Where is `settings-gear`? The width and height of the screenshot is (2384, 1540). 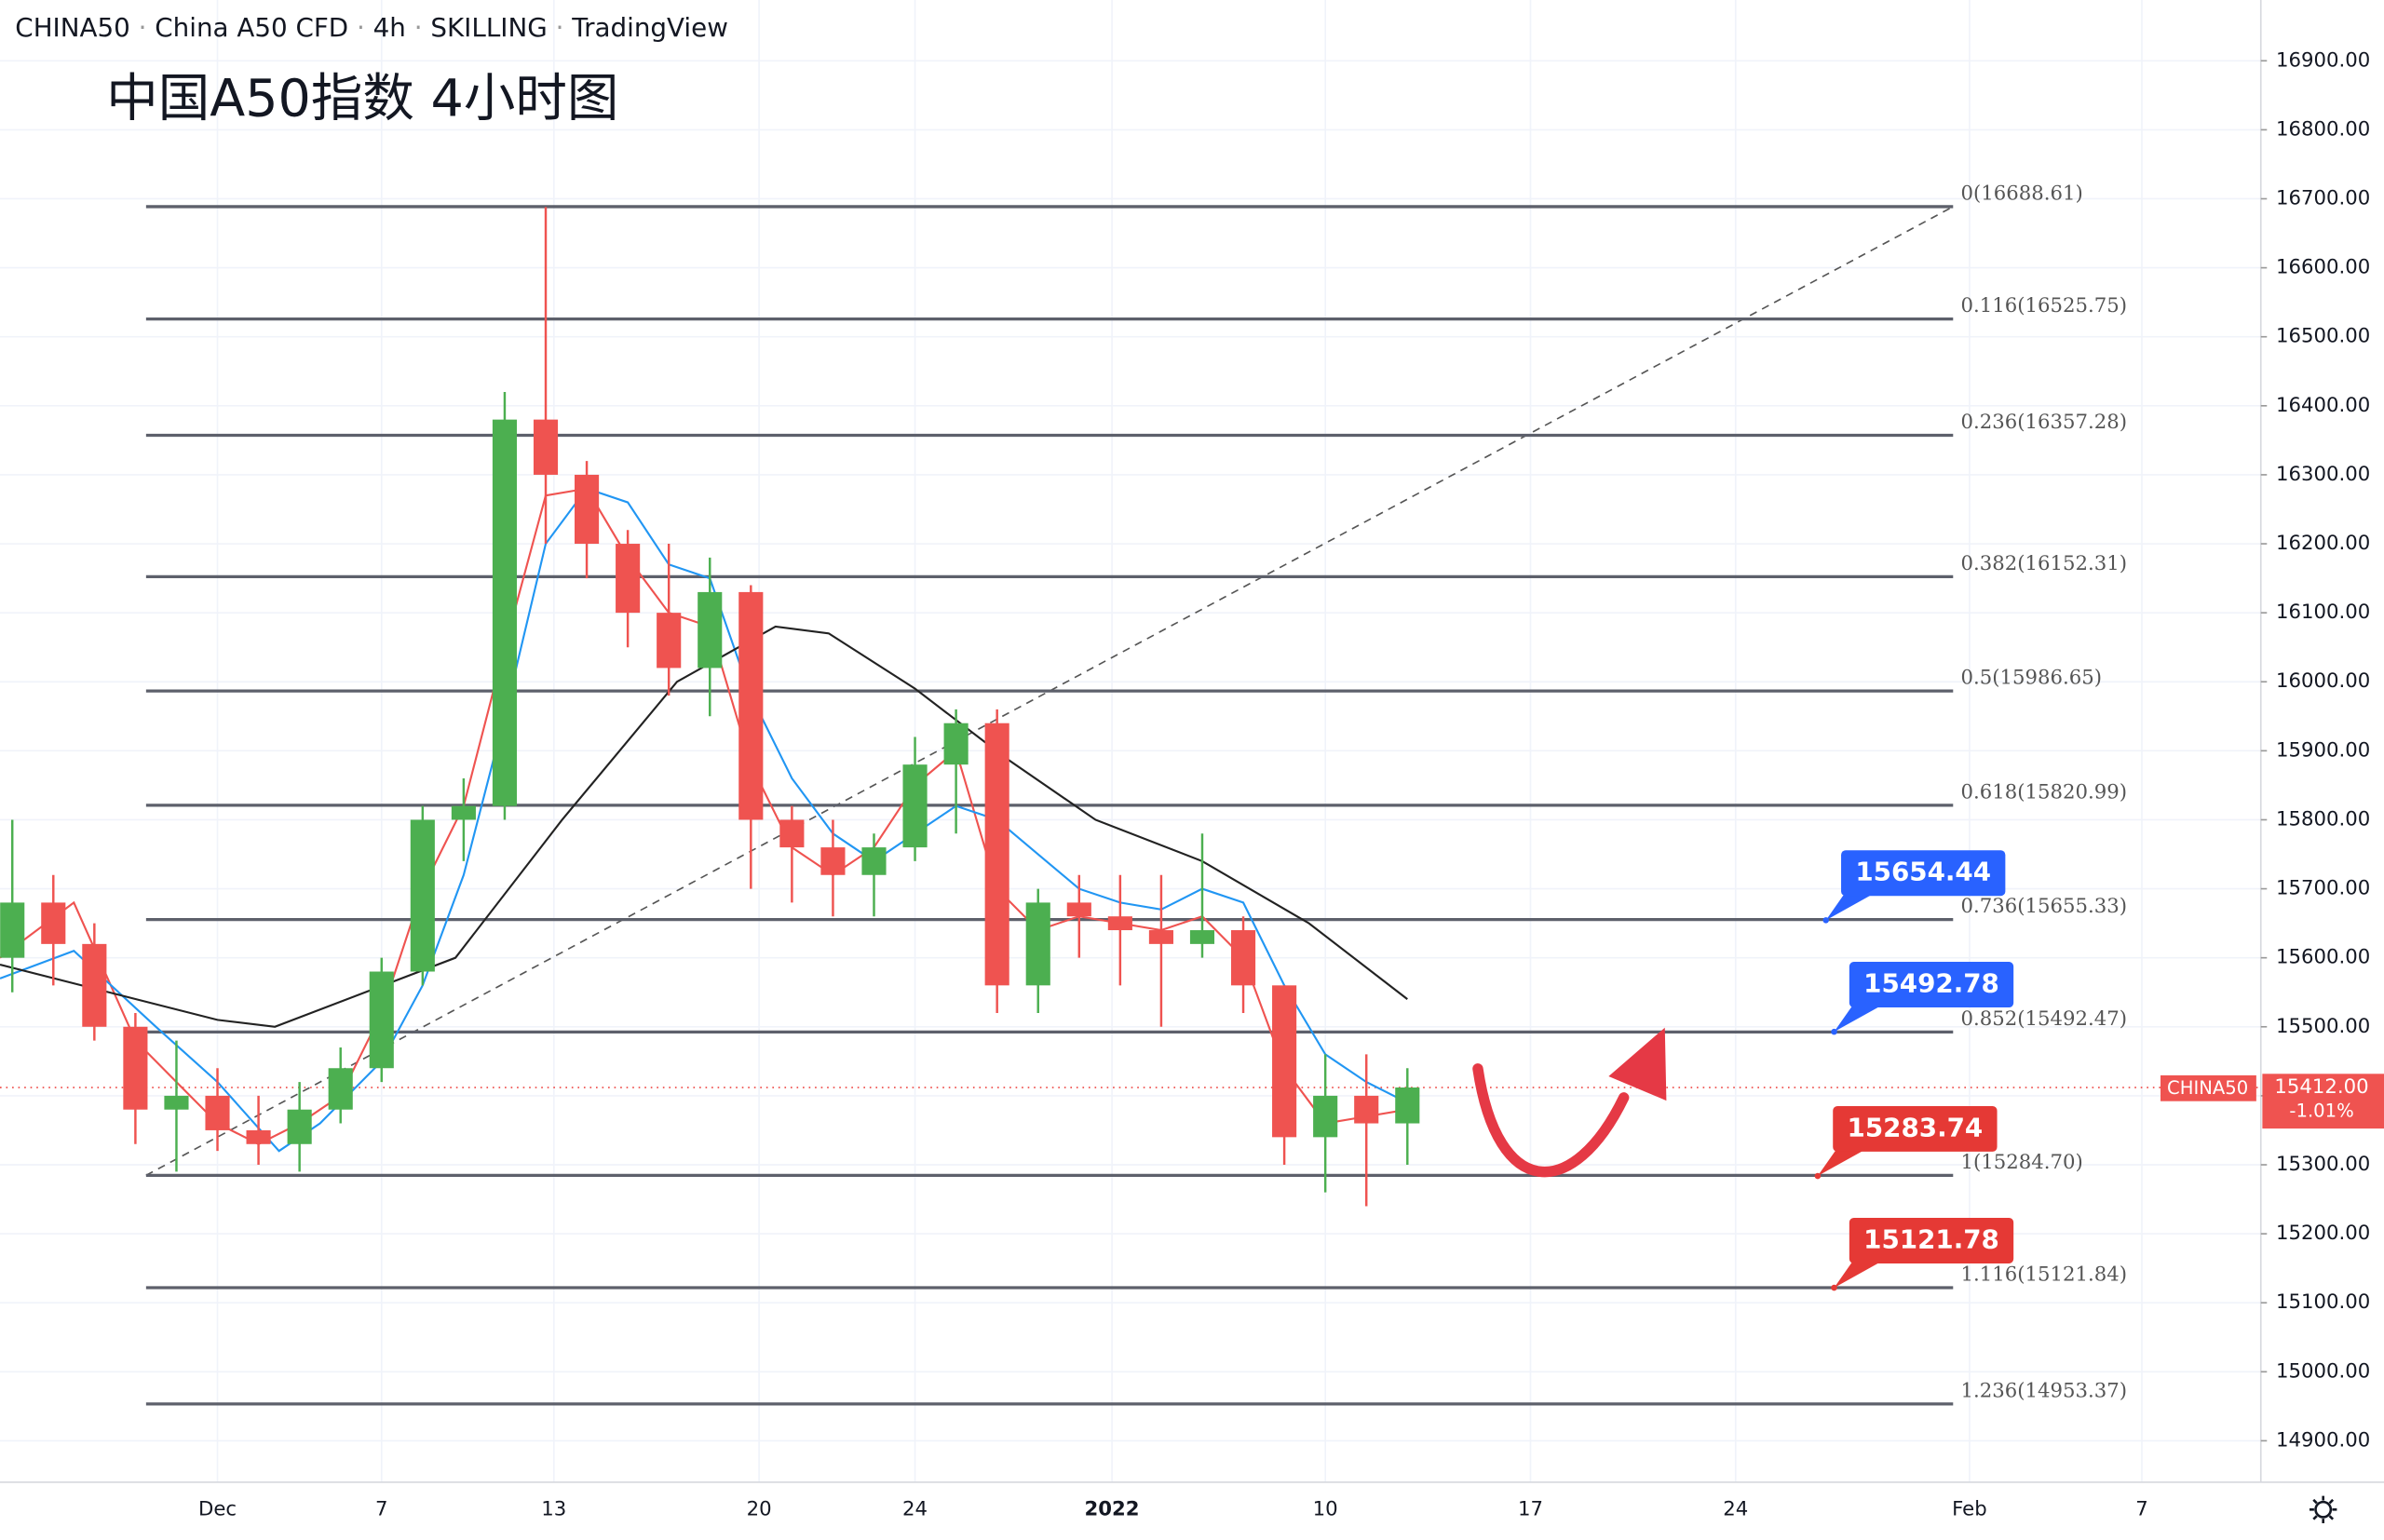 settings-gear is located at coordinates (2323, 1509).